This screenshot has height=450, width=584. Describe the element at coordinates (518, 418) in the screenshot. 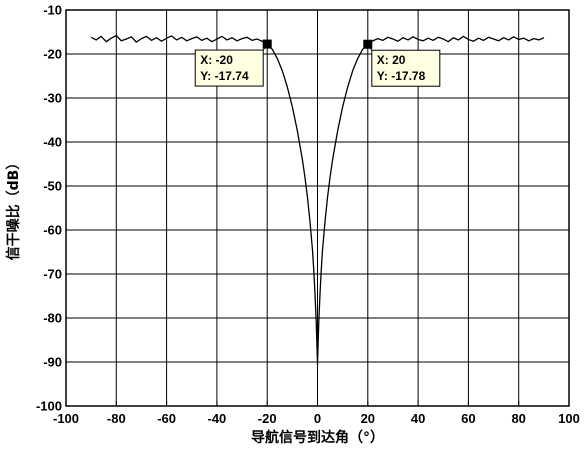

I see `x-tick-label: 80` at that location.